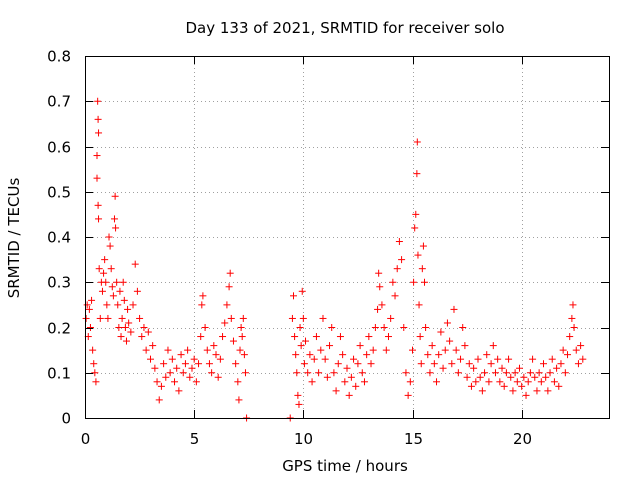 Image resolution: width=640 pixels, height=480 pixels. Describe the element at coordinates (59, 148) in the screenshot. I see `y-tick-label: 0.6` at that location.